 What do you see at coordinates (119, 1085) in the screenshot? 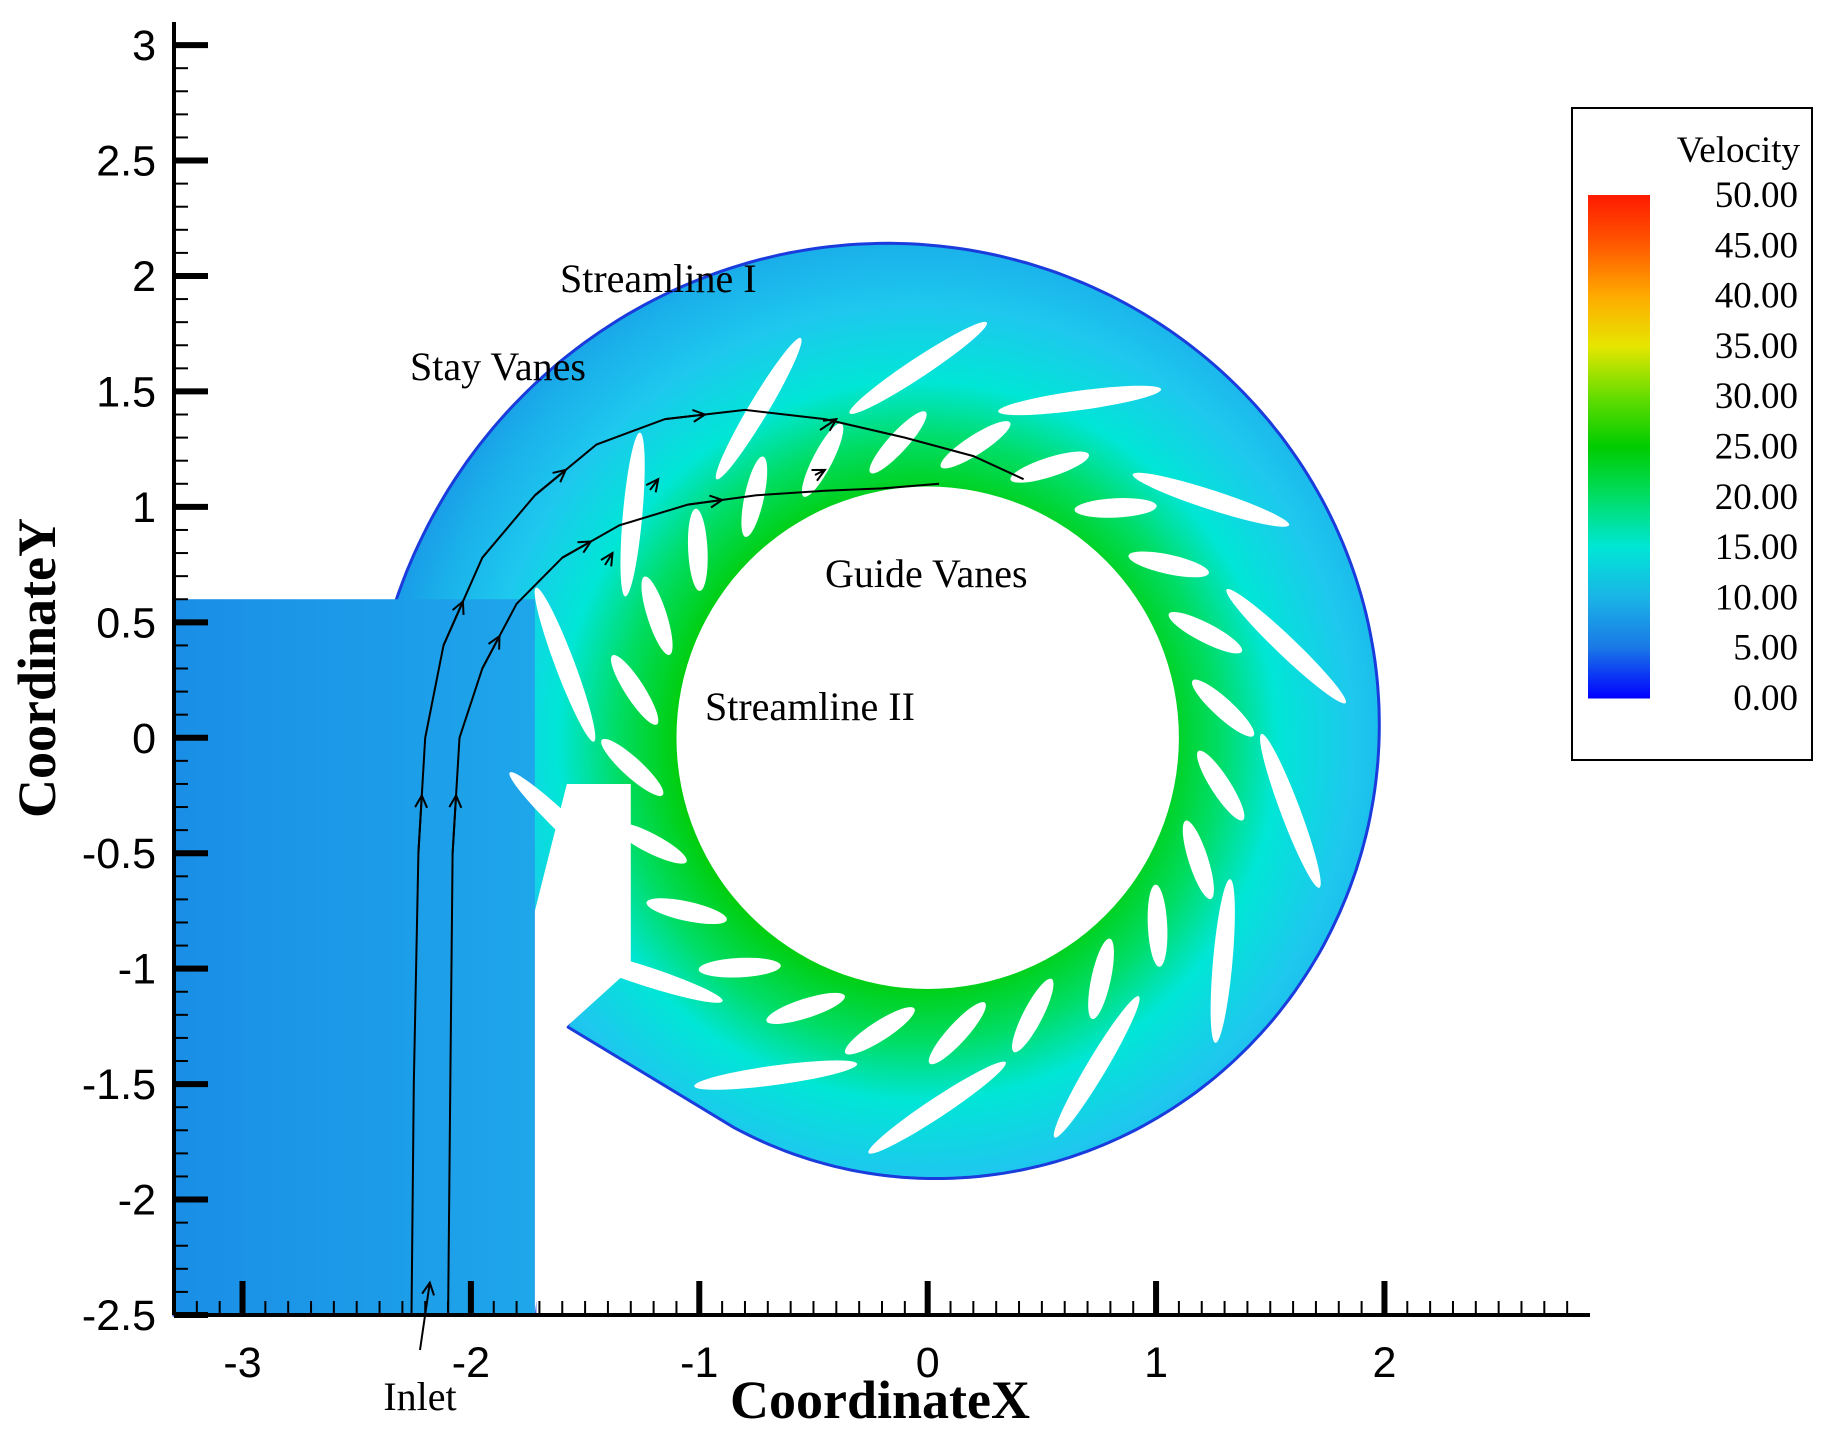
I see `y-tick-label: -1.5` at bounding box center [119, 1085].